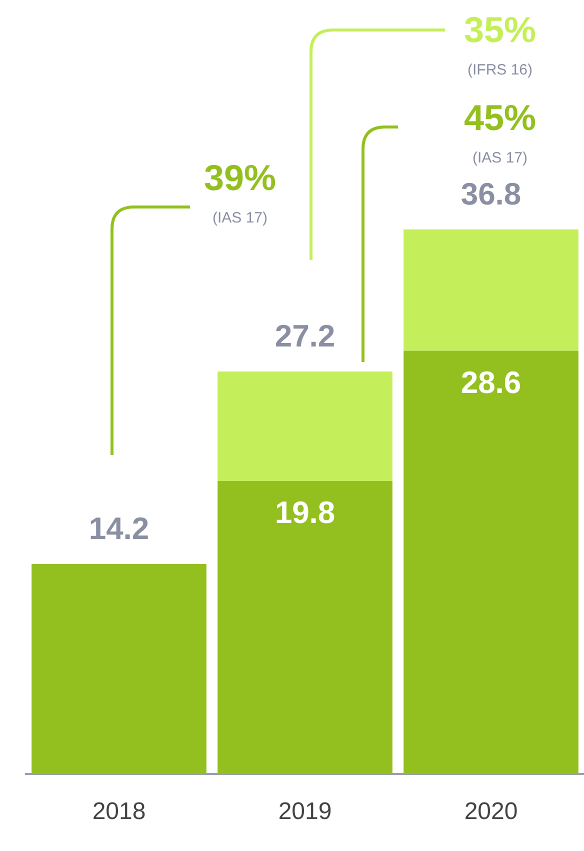  Describe the element at coordinates (305, 336) in the screenshot. I see `total-label: 27.2` at that location.